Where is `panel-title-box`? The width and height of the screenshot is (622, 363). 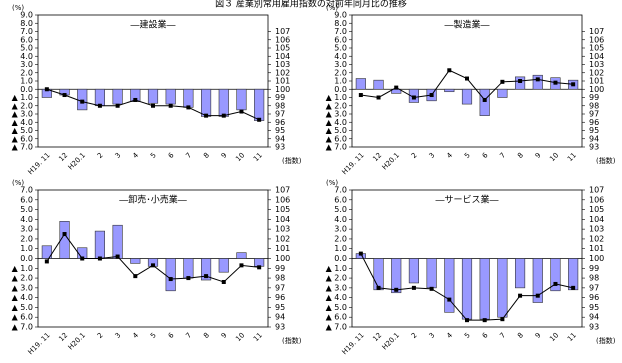 panel-title-box is located at coordinates (467, 25).